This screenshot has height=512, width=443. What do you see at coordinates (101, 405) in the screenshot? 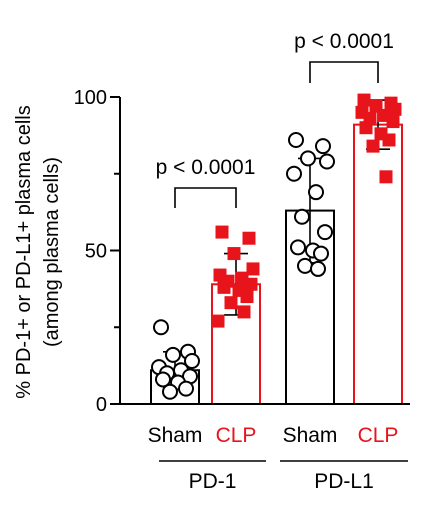
I see `y-tick-label: 0` at bounding box center [101, 405].